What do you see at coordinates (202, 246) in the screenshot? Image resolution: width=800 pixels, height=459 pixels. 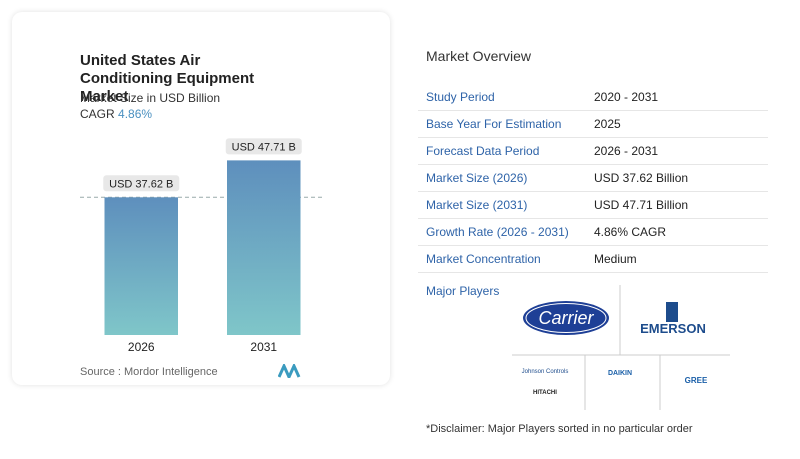 I see `chart: 2026 USD 37.62 B 2031 USD 47.71 B` at bounding box center [202, 246].